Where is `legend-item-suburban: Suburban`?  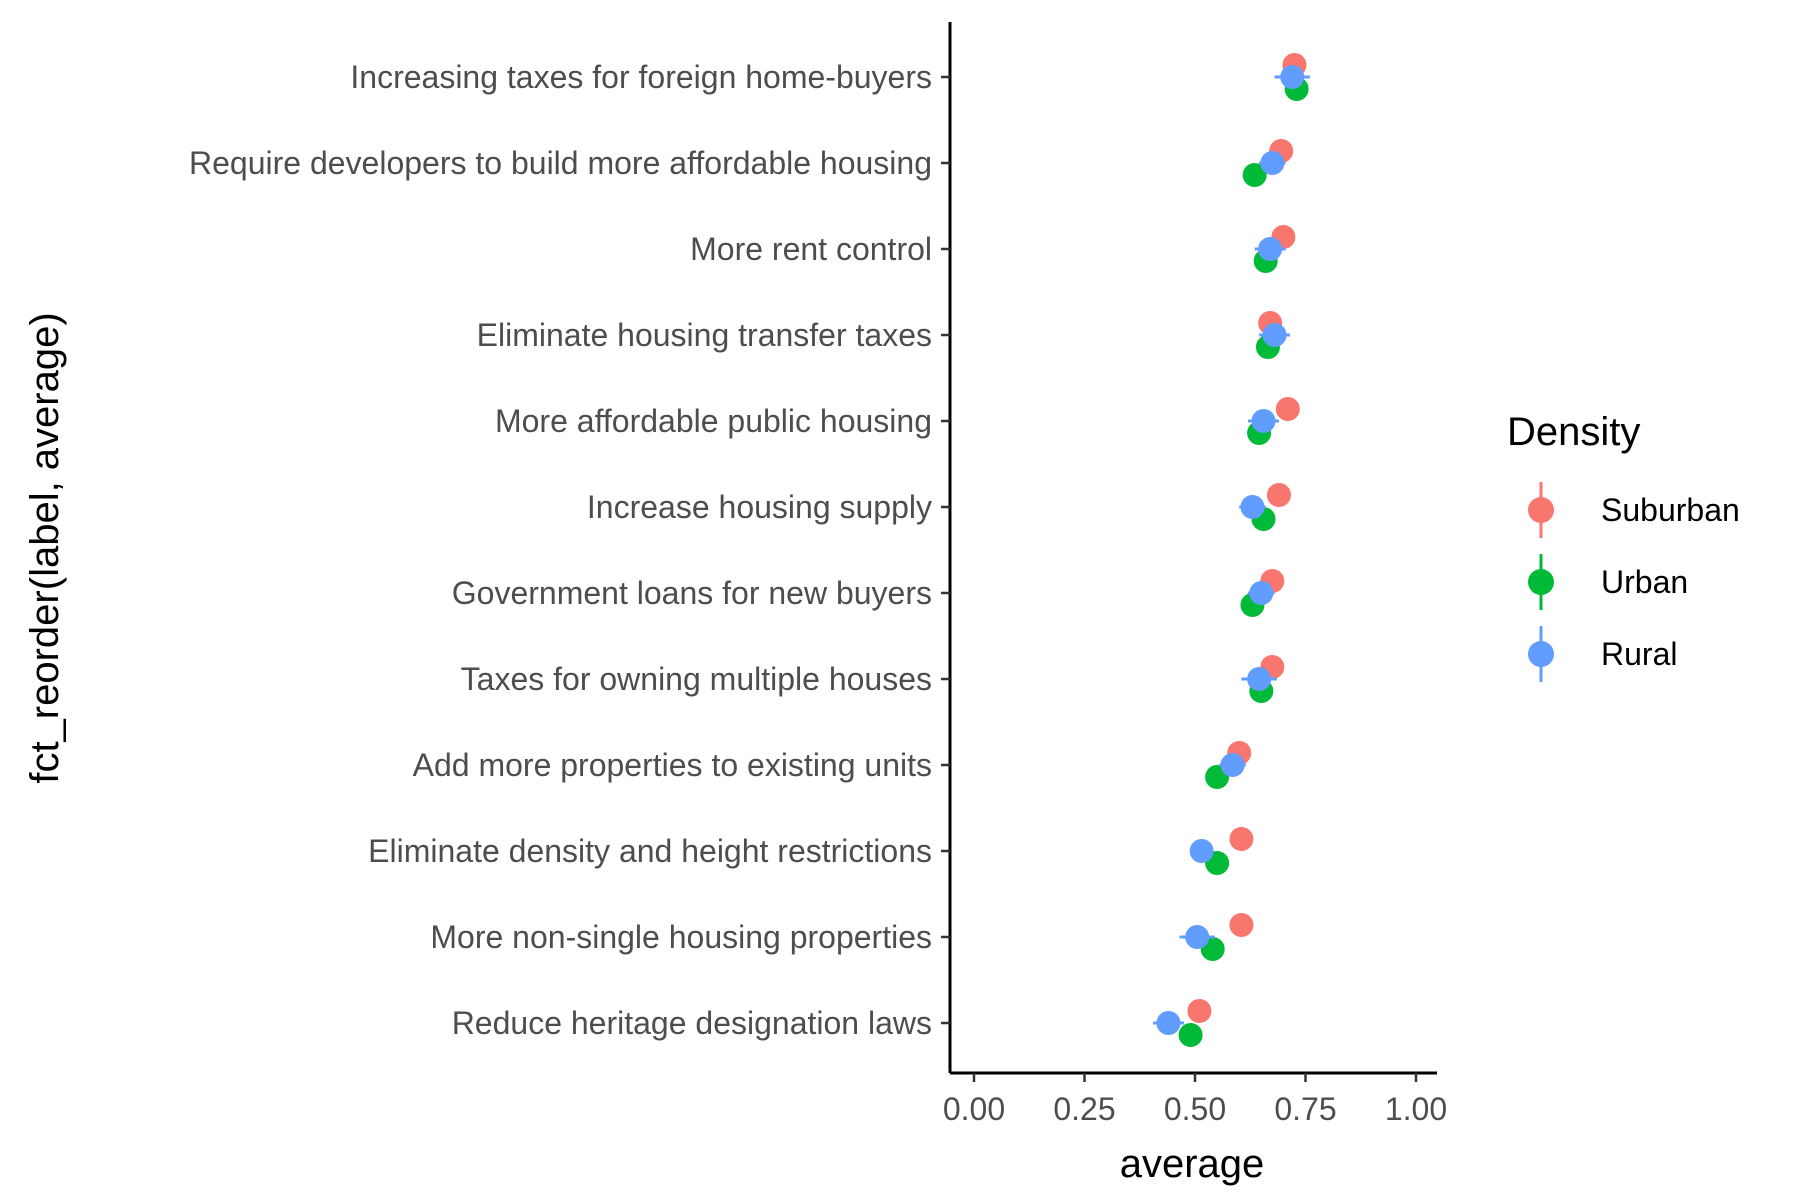
legend-item-suburban: Suburban is located at coordinates (1634, 510).